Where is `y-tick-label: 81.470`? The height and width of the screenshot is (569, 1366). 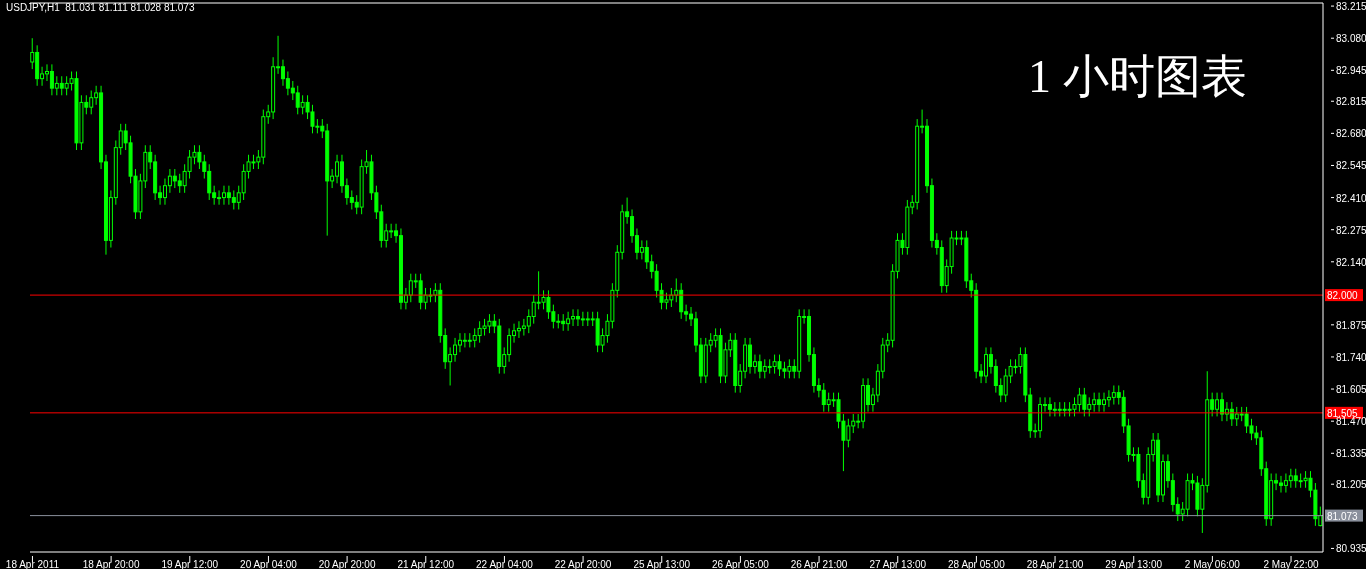 y-tick-label: 81.470 is located at coordinates (1351, 422).